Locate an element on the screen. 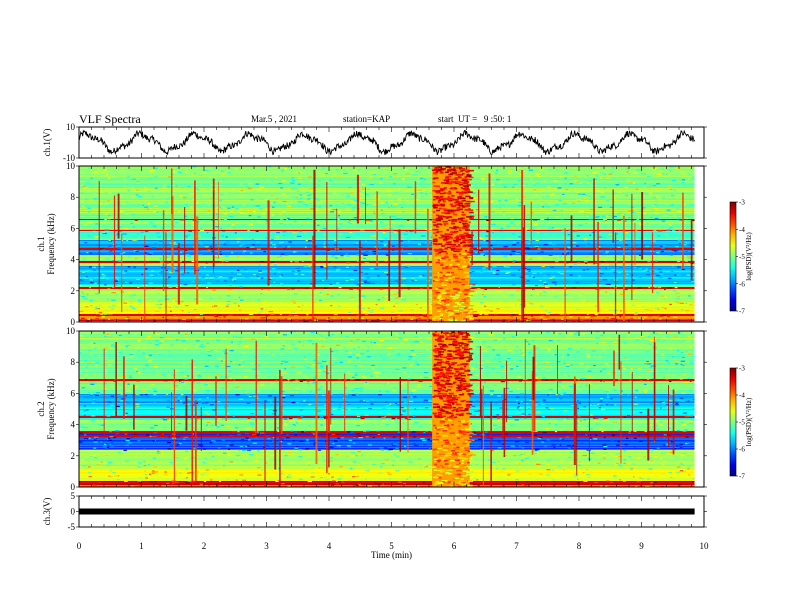 This screenshot has width=792, height=612. ch1-spectrogram-streak is located at coordinates (428, 265).